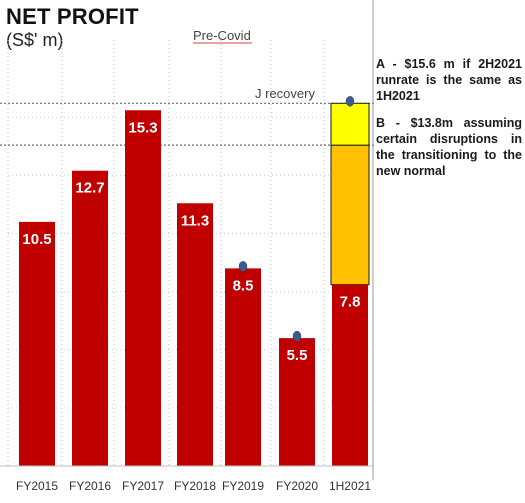  I want to click on bar-fy2016, so click(90, 318).